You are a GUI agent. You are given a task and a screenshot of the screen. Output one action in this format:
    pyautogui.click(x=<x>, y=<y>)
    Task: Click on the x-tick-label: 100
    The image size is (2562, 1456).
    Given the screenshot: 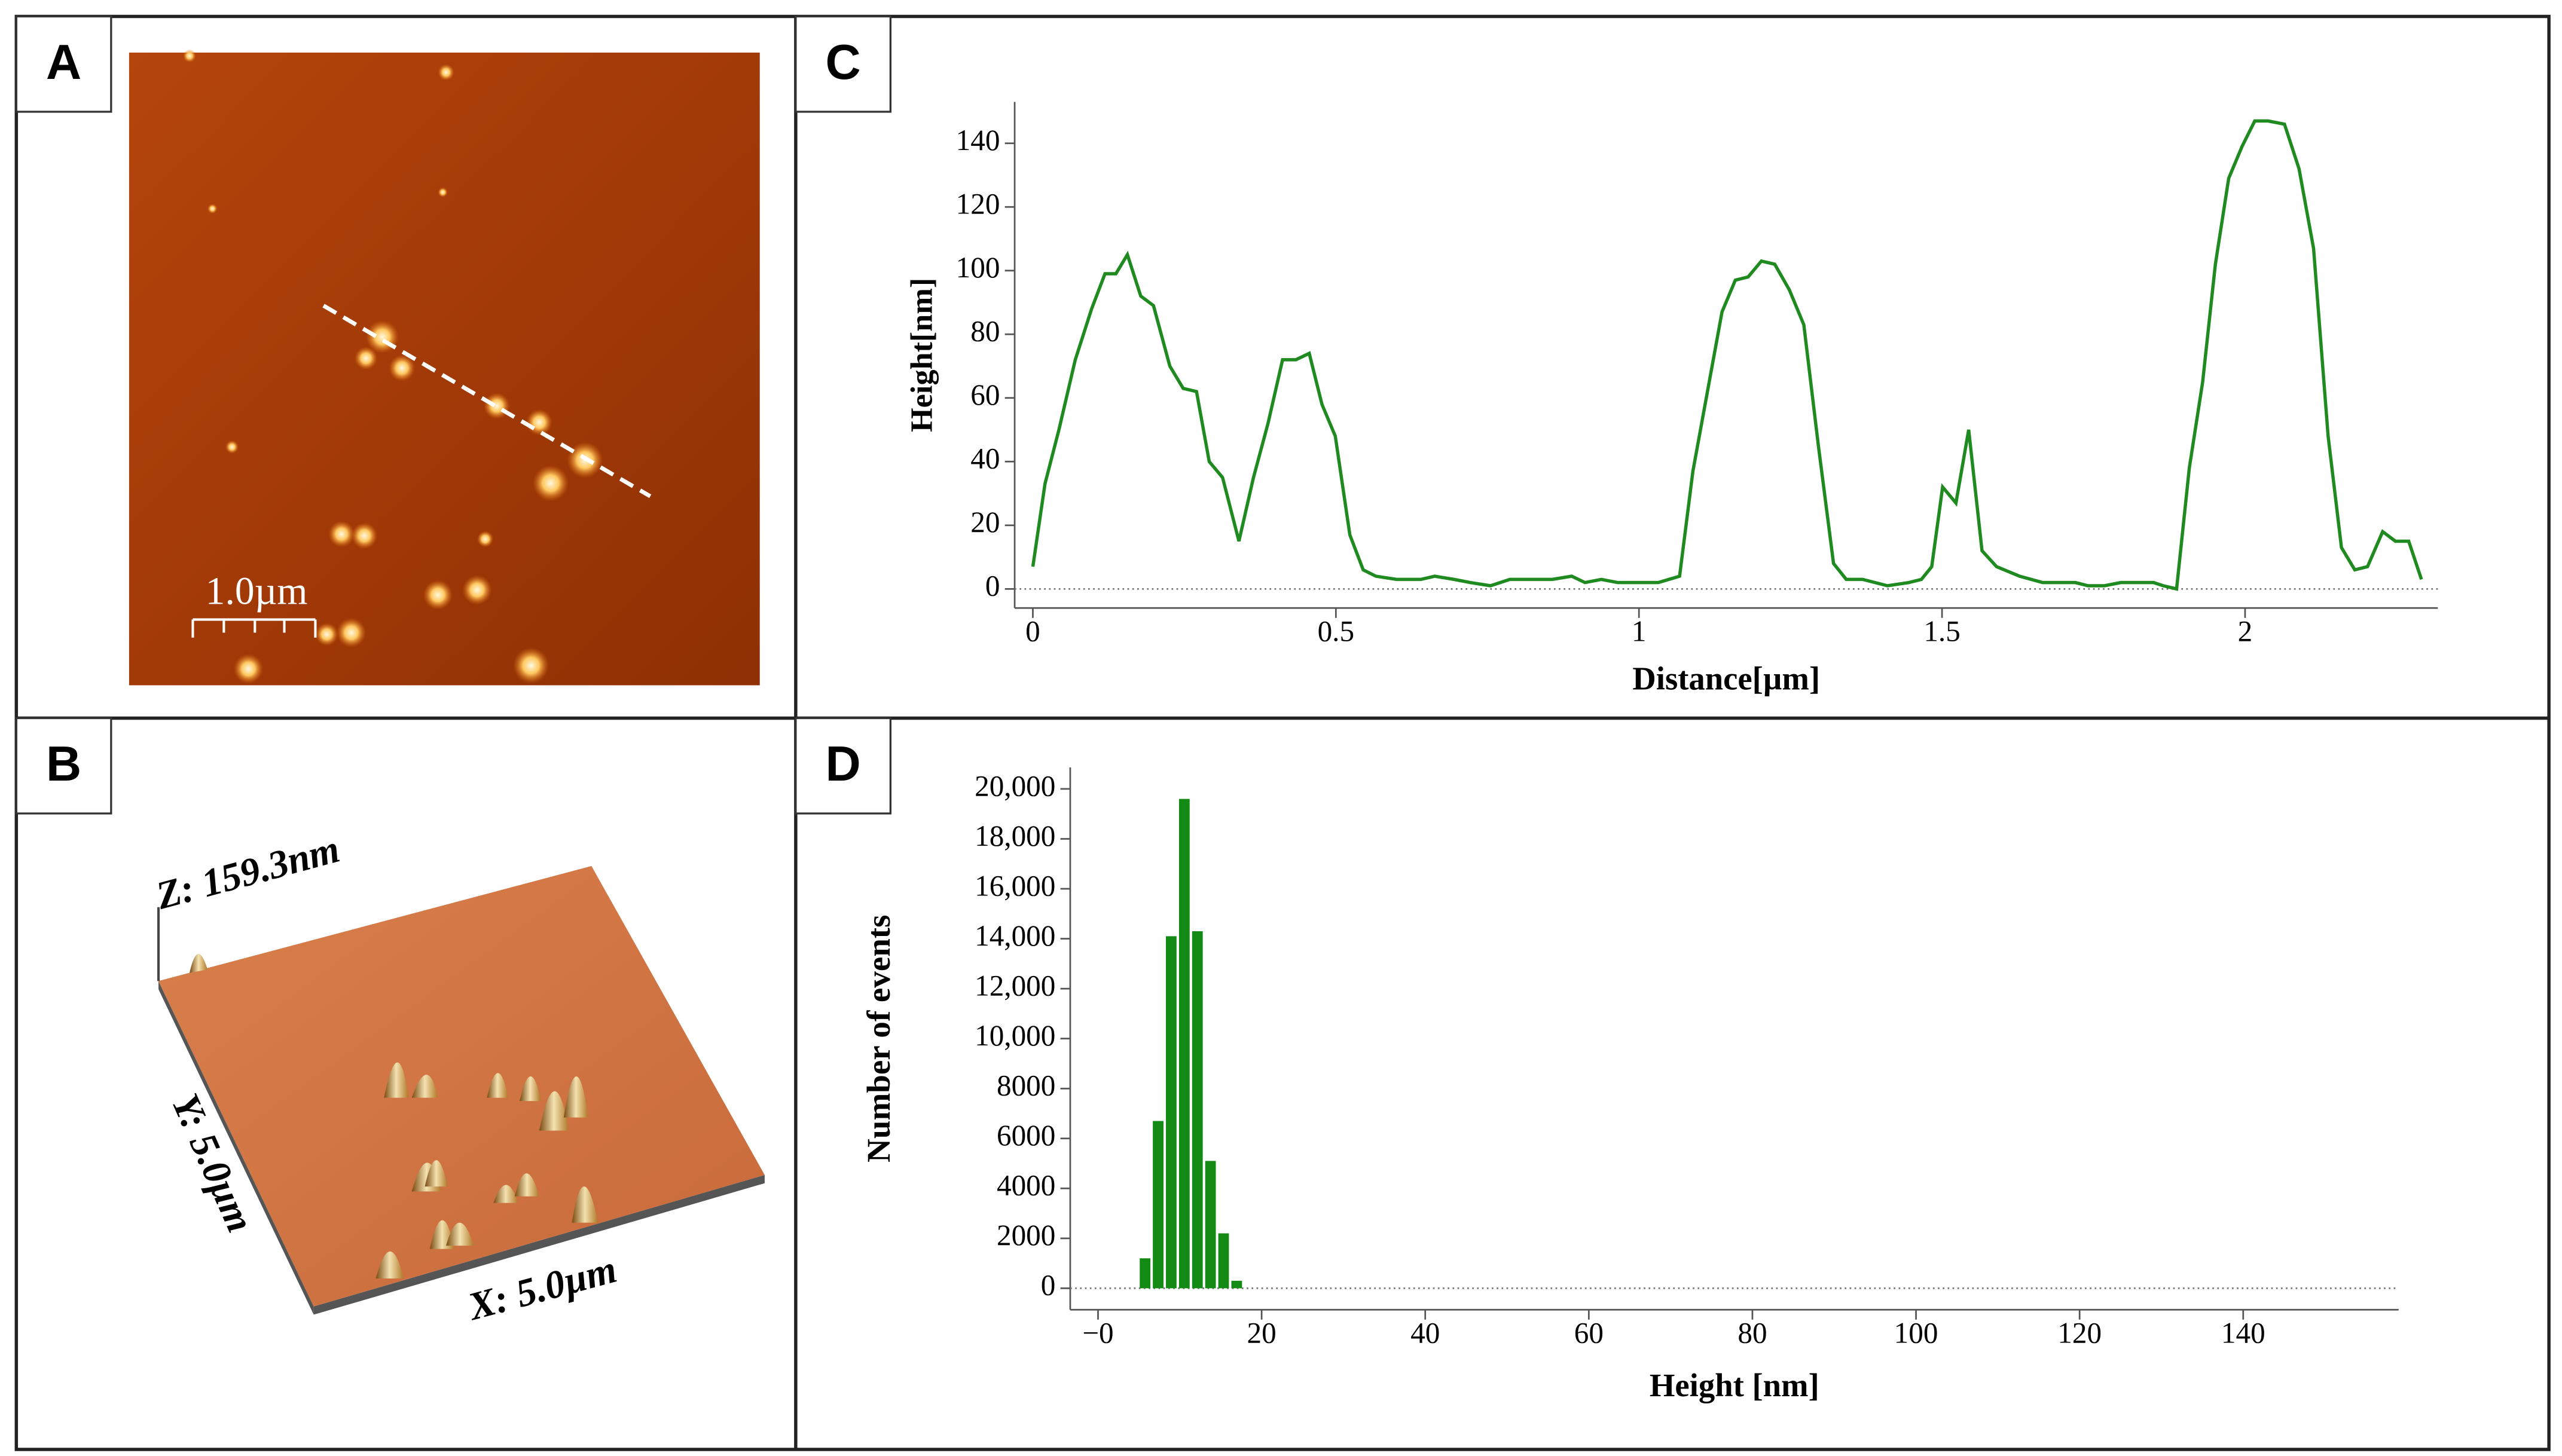 What is the action you would take?
    pyautogui.click(x=1916, y=1334)
    